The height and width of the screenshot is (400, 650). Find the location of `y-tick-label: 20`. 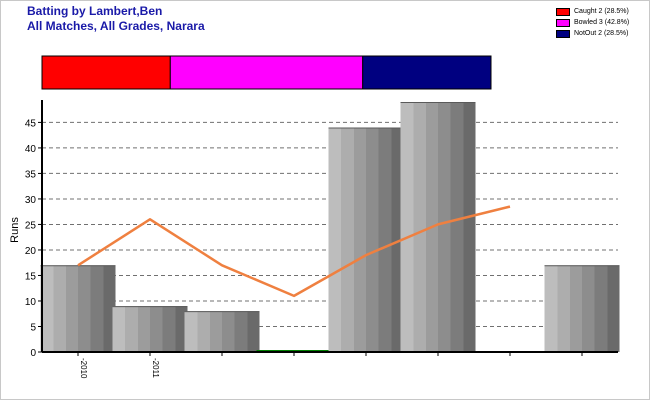

y-tick-label: 20 is located at coordinates (31, 251).